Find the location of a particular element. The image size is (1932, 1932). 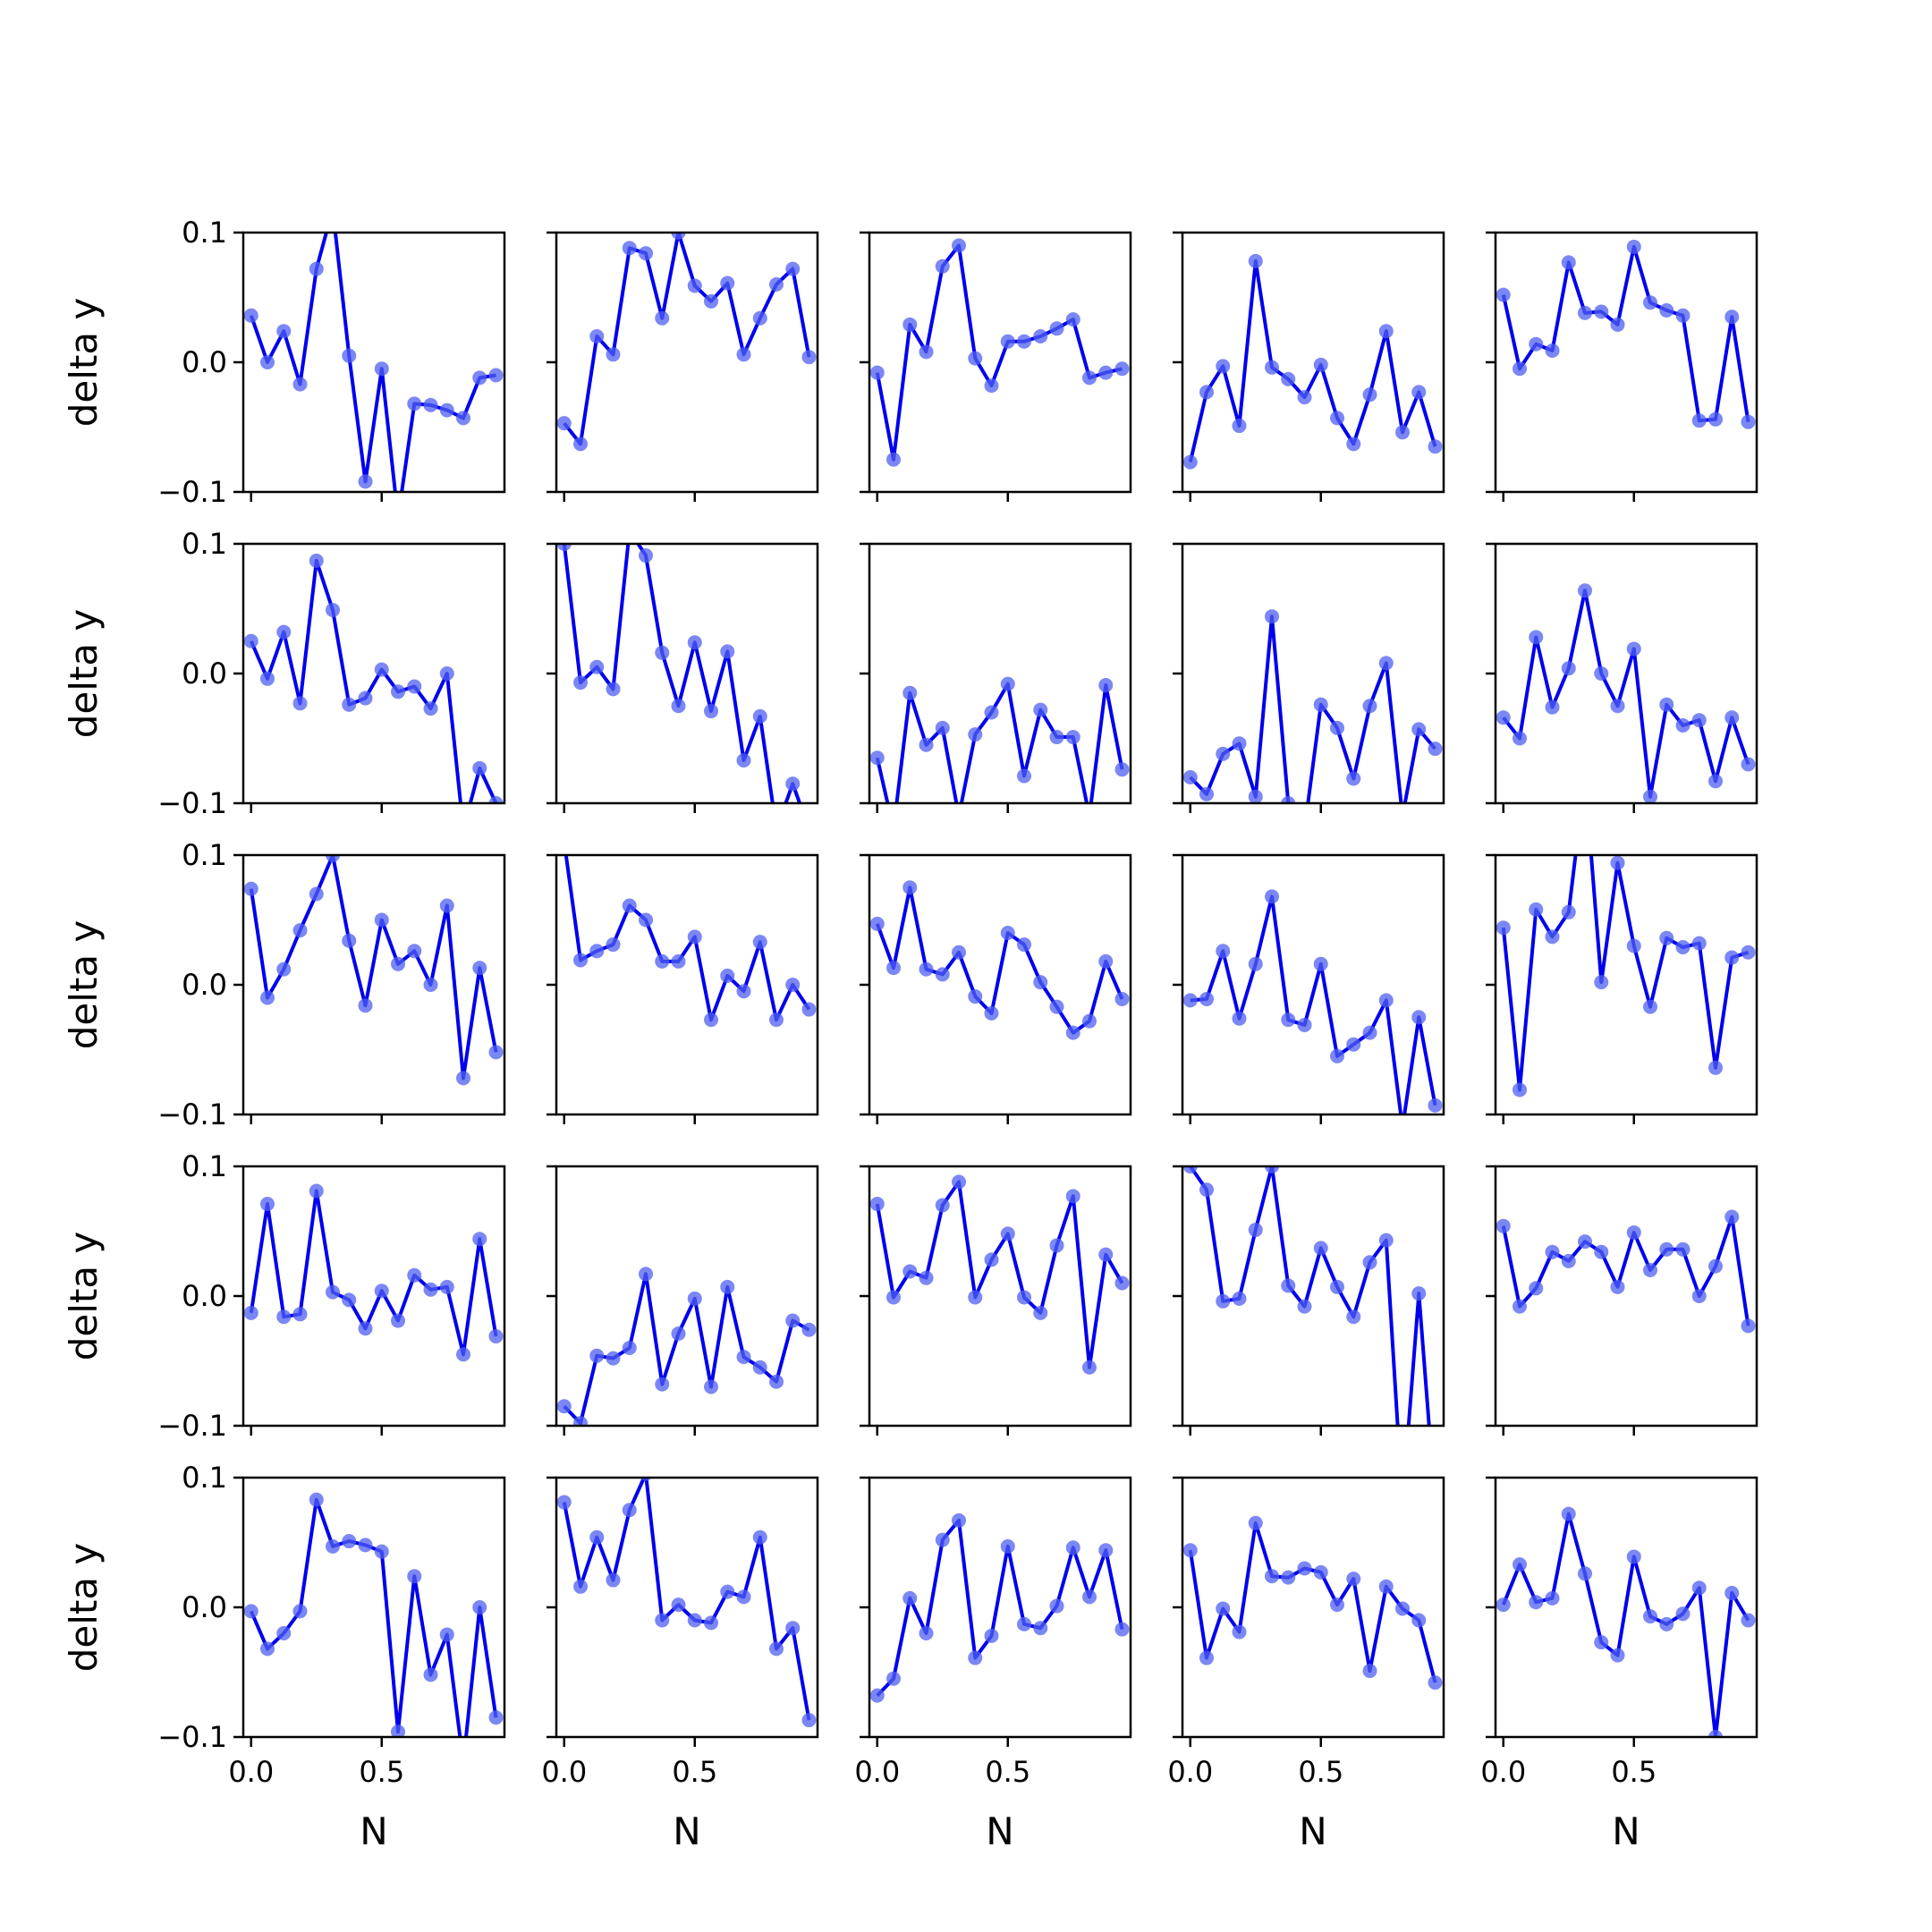

y-tick-label: 0.1 is located at coordinates (204, 544).